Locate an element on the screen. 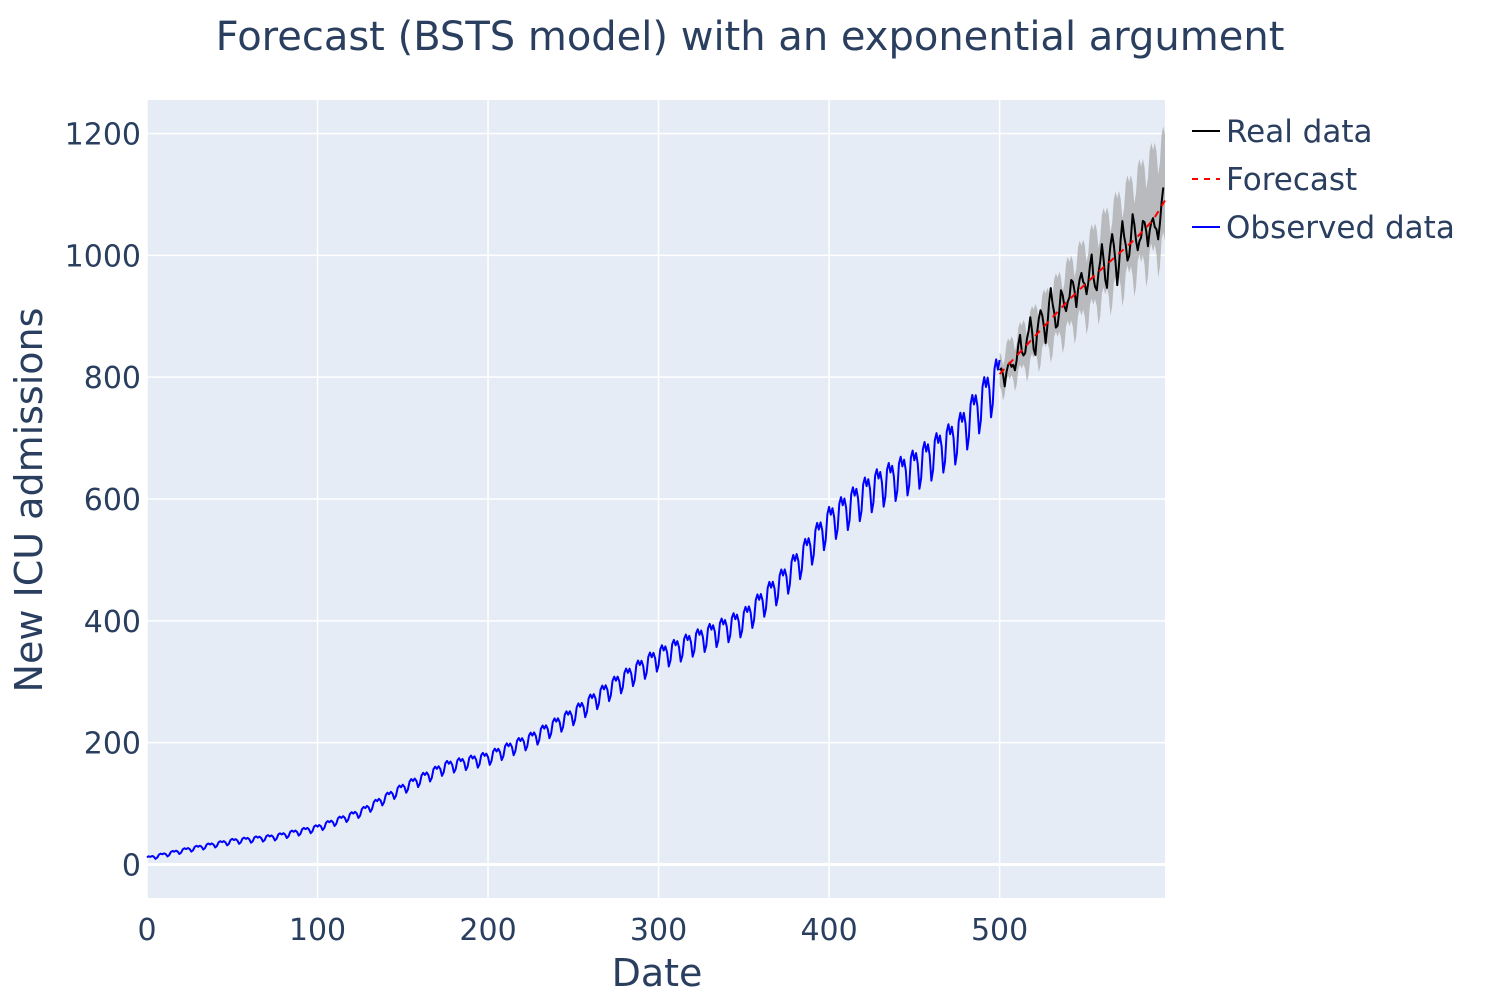  x-axis-title: Date is located at coordinates (657, 973).